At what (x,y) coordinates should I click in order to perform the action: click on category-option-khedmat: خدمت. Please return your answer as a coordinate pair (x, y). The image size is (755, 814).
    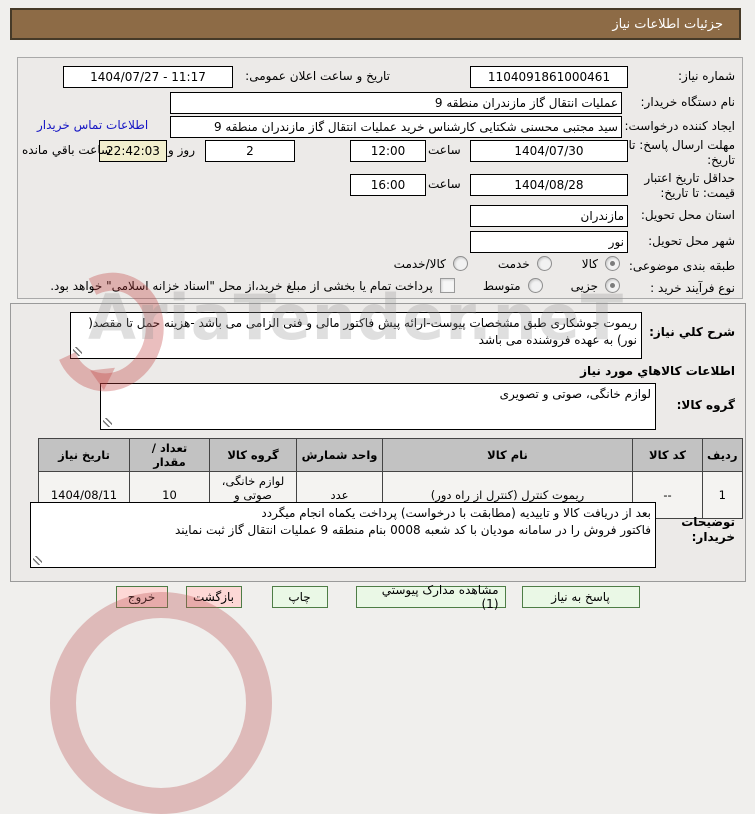
    Looking at the image, I should click on (525, 263).